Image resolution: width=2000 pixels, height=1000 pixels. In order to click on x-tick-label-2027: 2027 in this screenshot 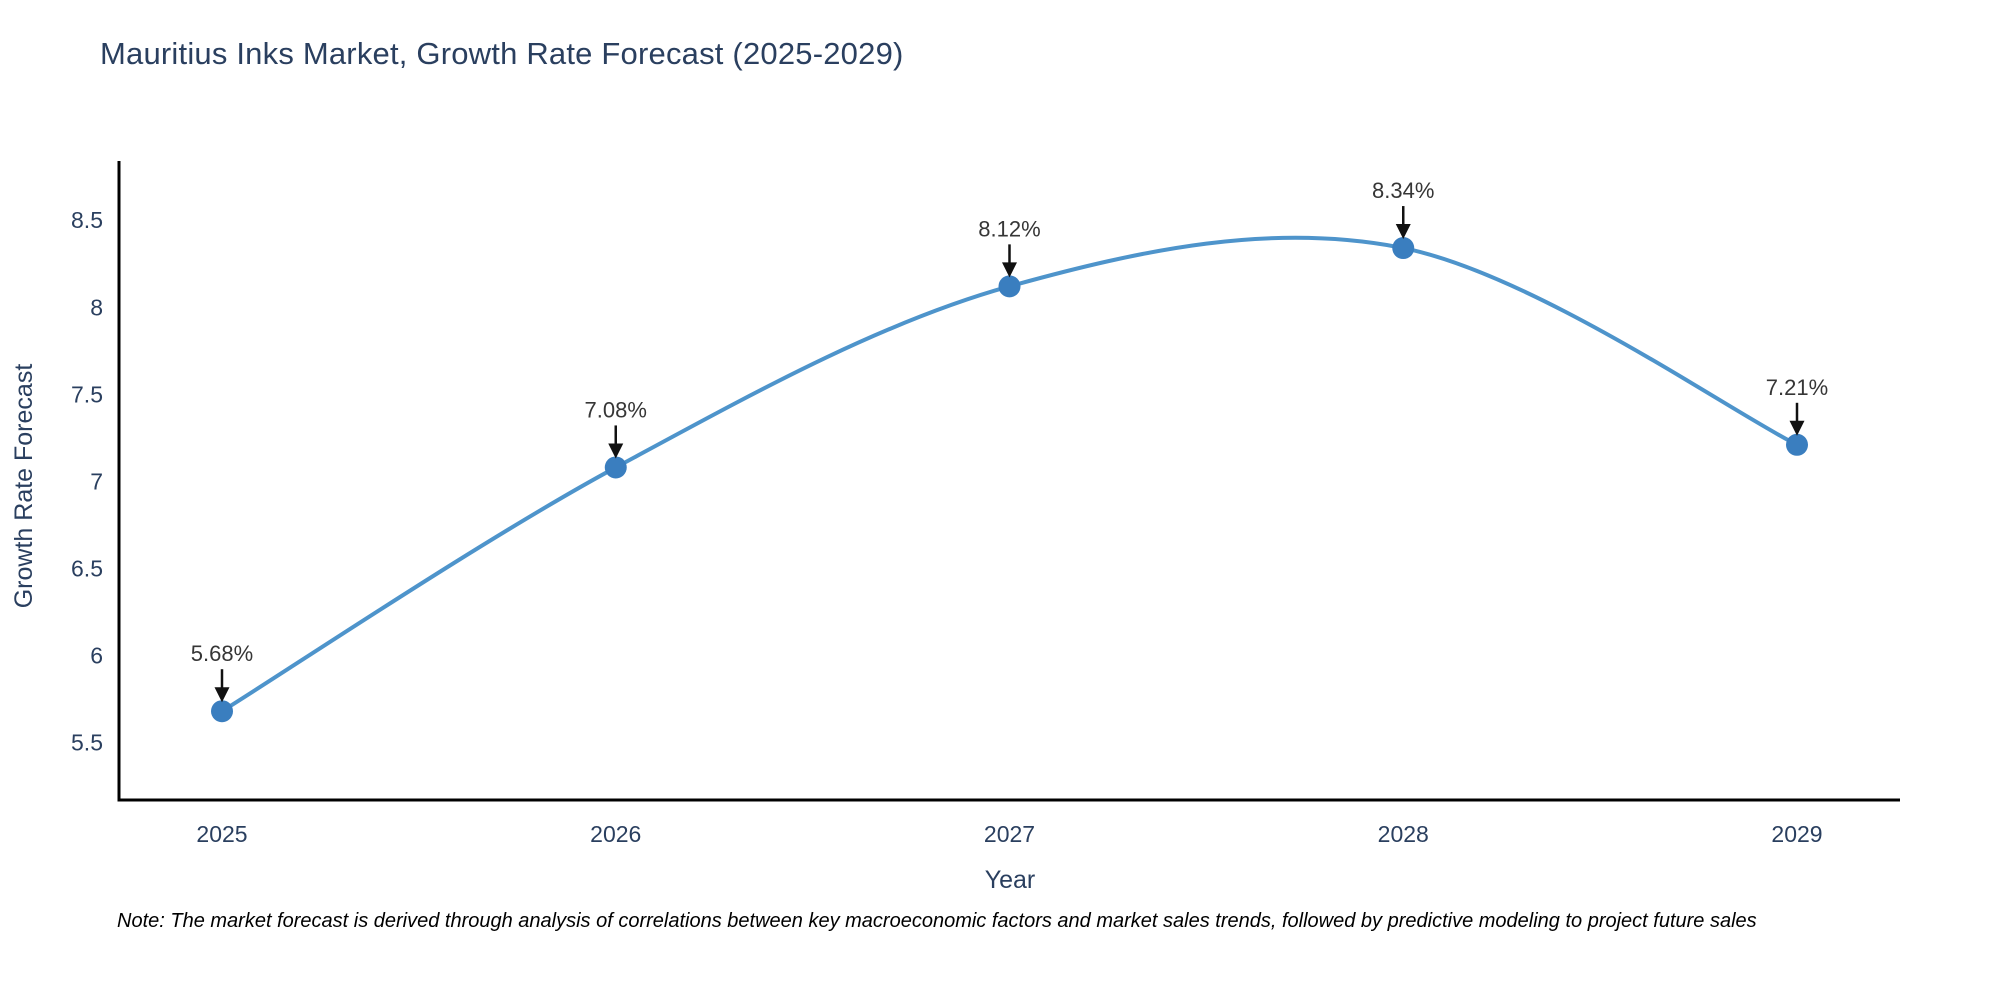, I will do `click(1009, 834)`.